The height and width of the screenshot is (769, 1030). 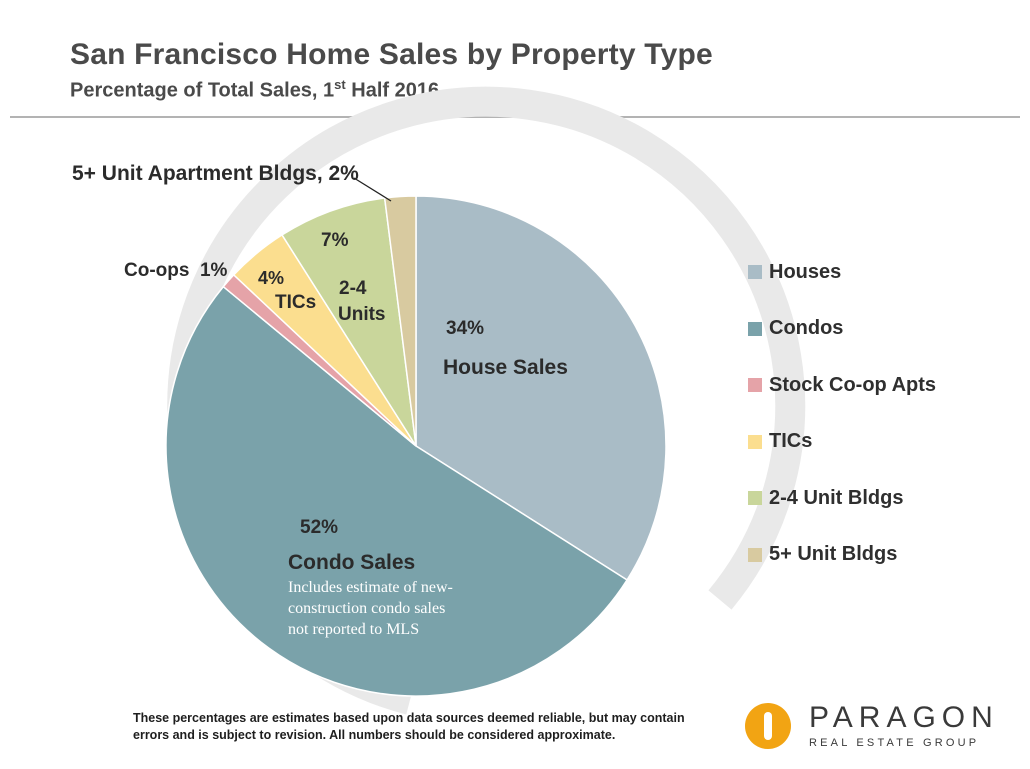 I want to click on label-condos-note-3: not reported to MLS, so click(x=353, y=629).